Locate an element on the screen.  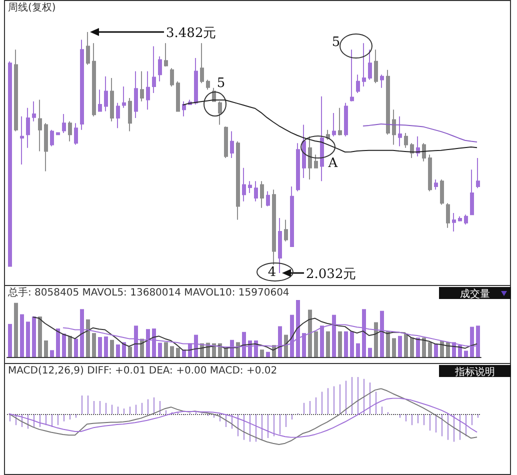
annotation: 3.482元 is located at coordinates (191, 33).